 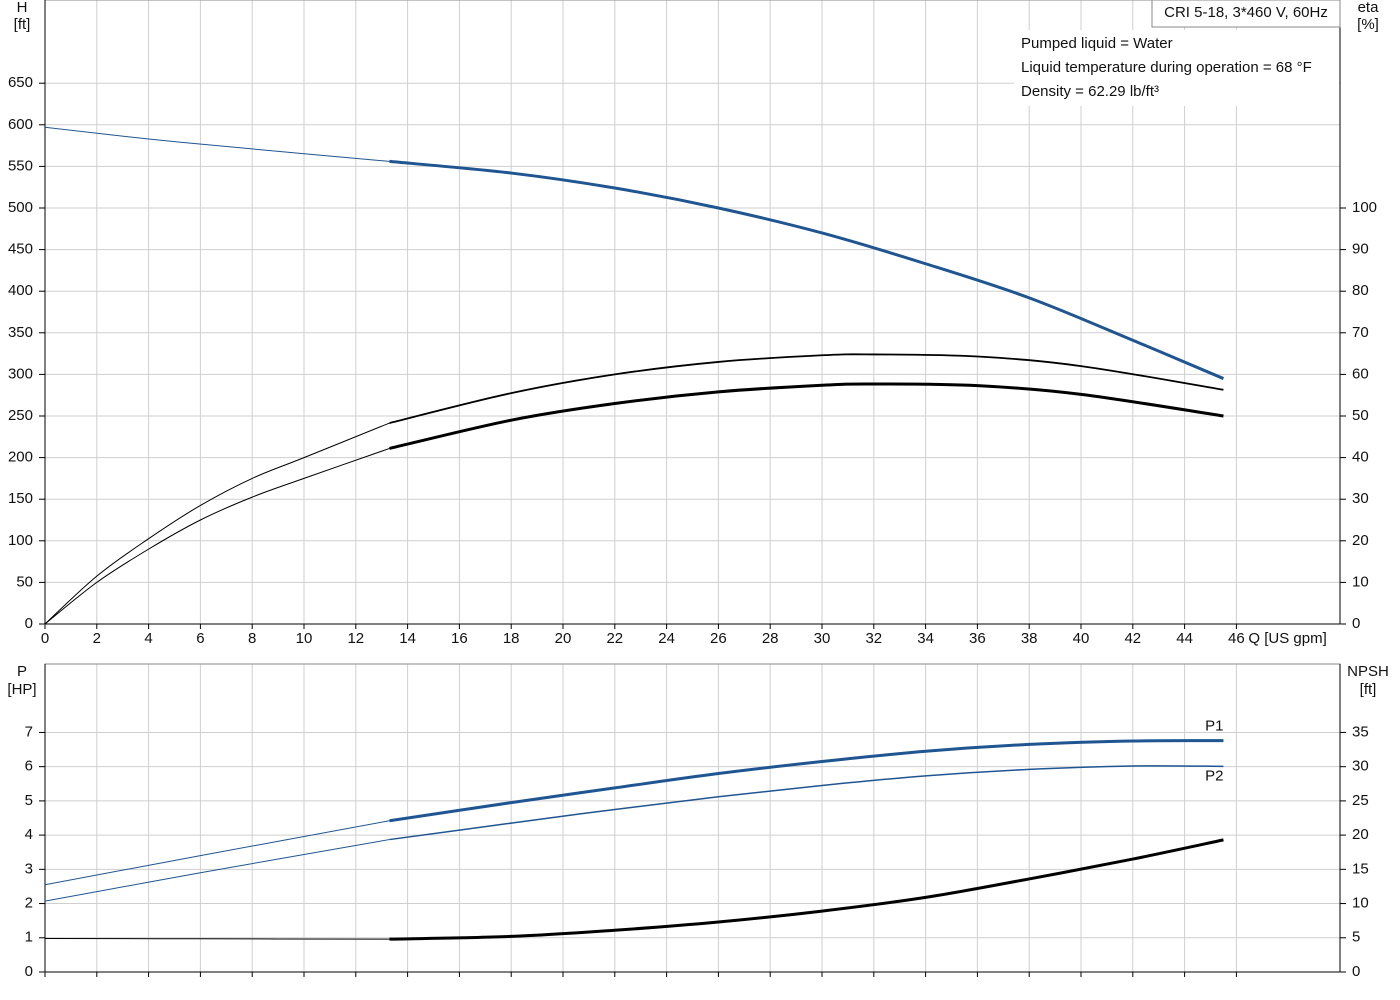 What do you see at coordinates (29, 766) in the screenshot?
I see `y-tick-label: 6` at bounding box center [29, 766].